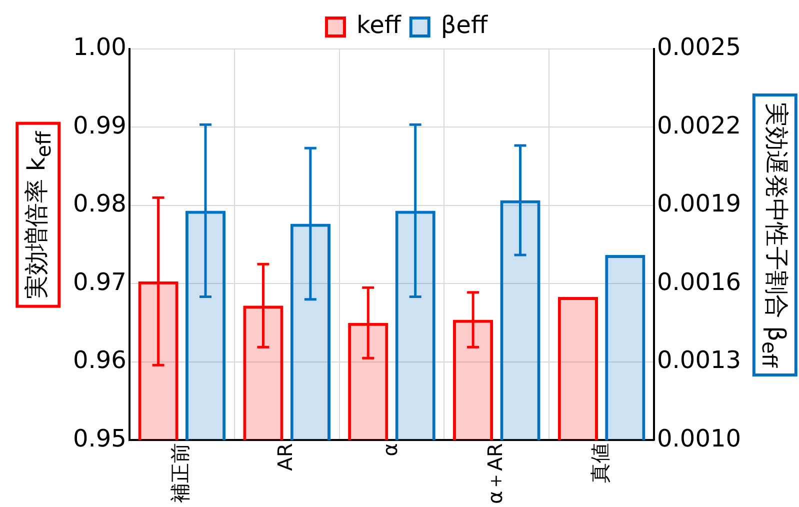  I want to click on y2-tick-label: 0.0010, so click(699, 438).